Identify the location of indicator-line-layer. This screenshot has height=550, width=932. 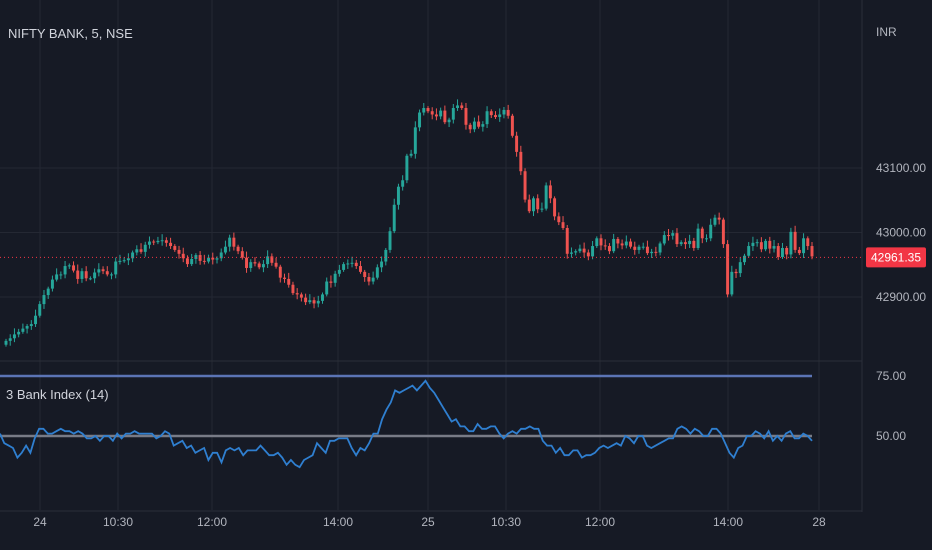
(406, 424).